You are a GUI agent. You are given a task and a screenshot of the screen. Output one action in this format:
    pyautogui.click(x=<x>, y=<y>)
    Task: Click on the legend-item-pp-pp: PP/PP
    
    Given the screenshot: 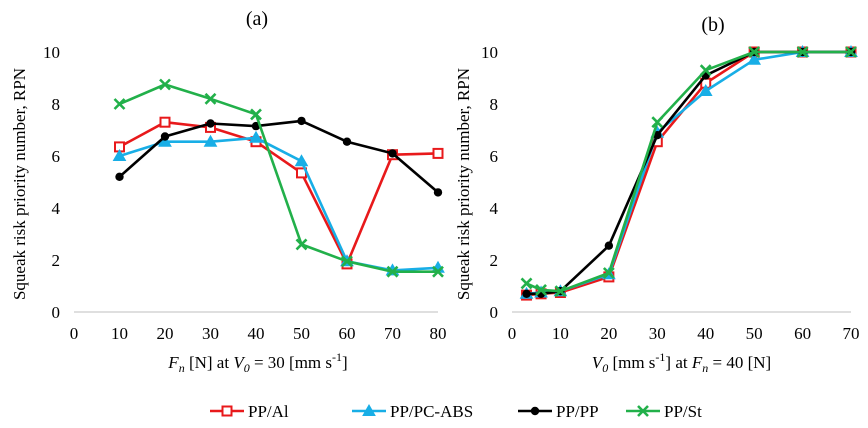 What is the action you would take?
    pyautogui.click(x=558, y=411)
    